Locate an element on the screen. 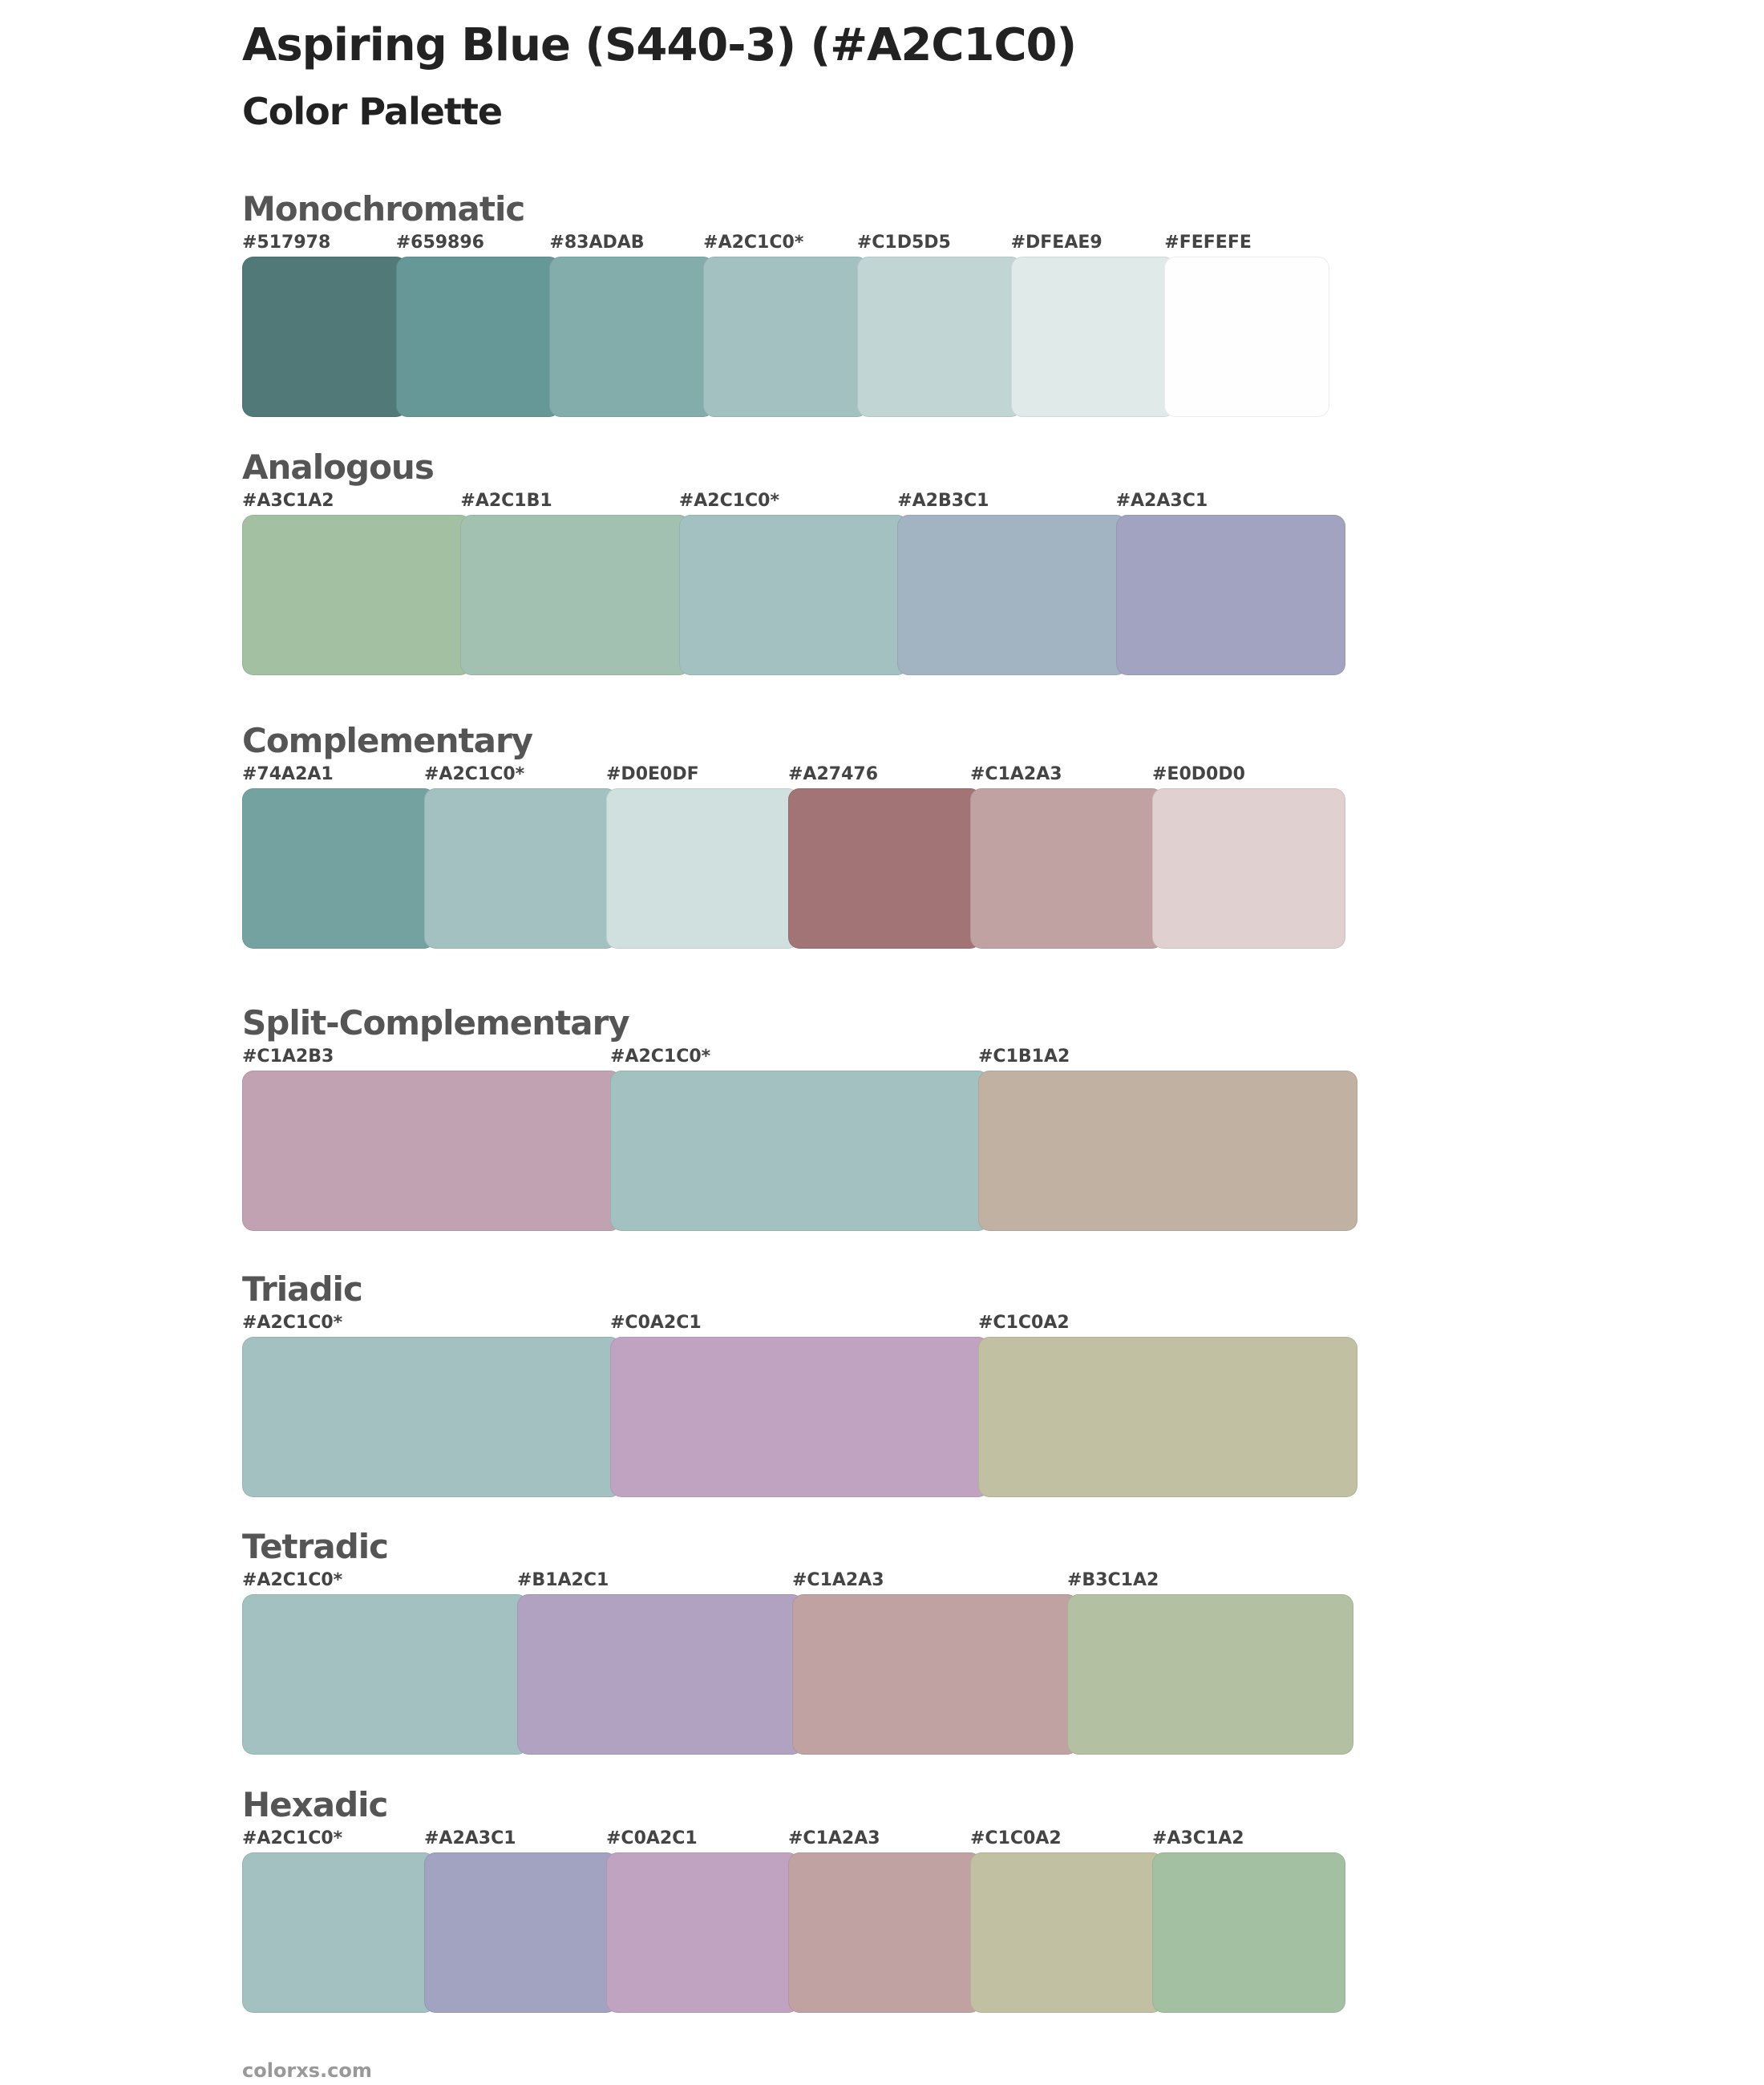  section-title: Triadic is located at coordinates (302, 1289).